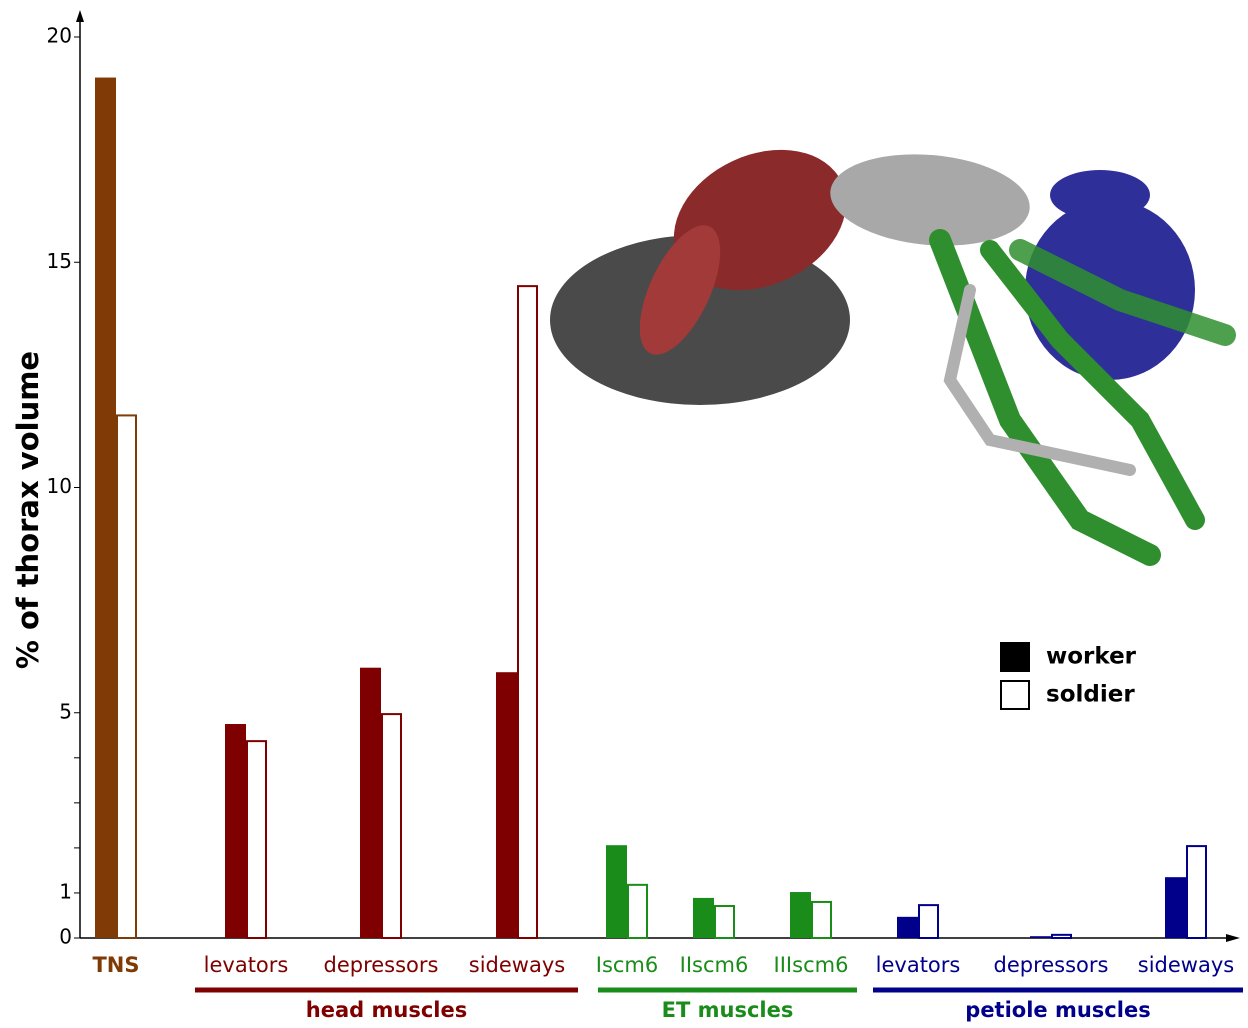 The height and width of the screenshot is (1028, 1248). Describe the element at coordinates (59, 36) in the screenshot. I see `y-tick-label: 20` at that location.